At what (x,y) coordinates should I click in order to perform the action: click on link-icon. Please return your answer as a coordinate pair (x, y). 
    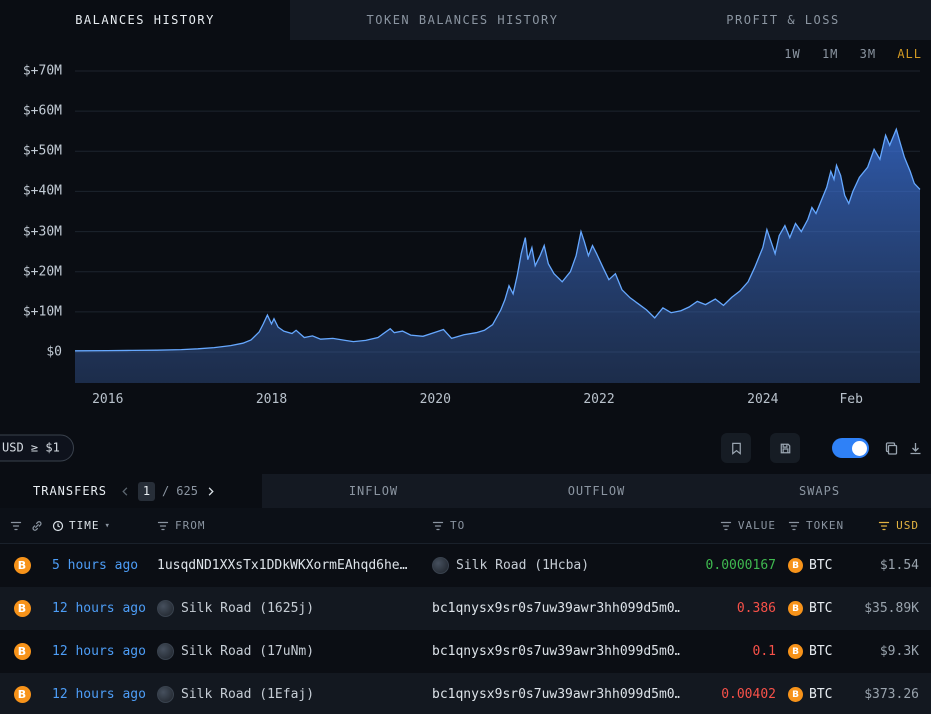
    Looking at the image, I should click on (37, 526).